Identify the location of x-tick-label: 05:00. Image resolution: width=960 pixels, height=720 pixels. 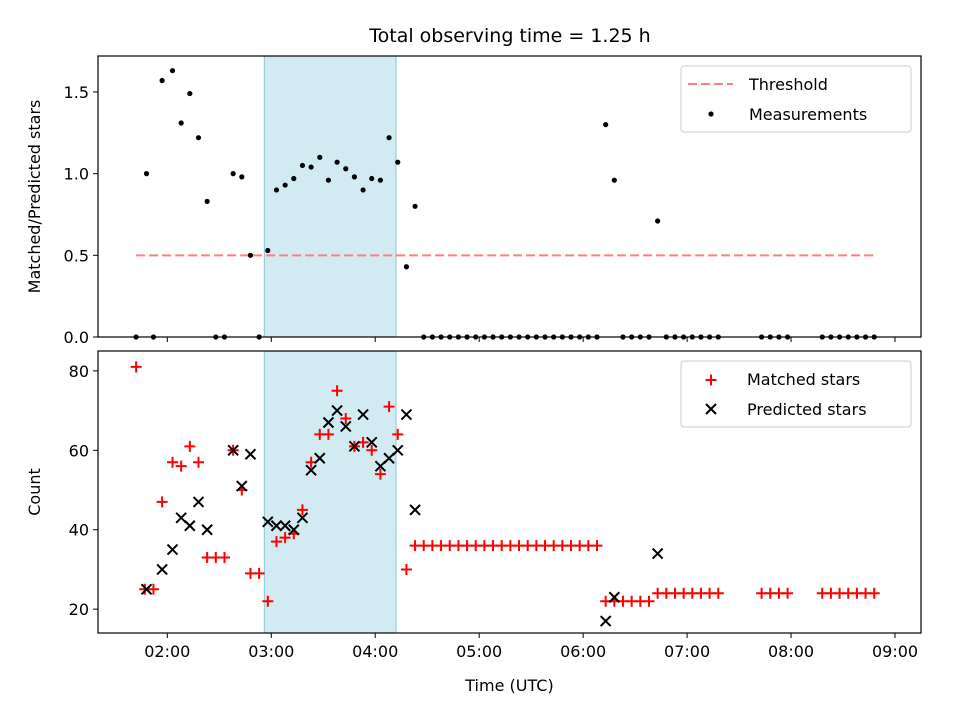
(479, 651).